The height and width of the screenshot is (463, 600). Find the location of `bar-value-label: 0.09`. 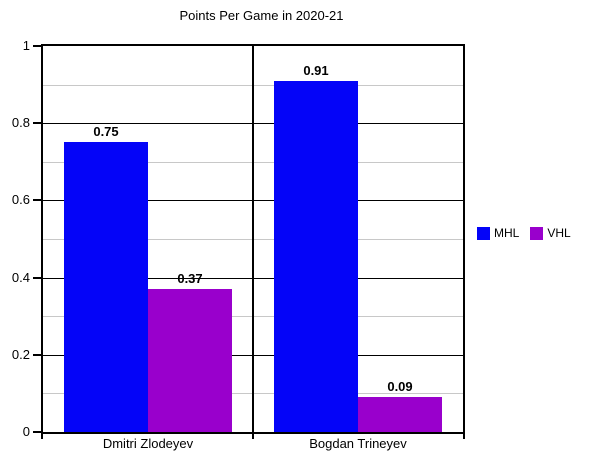

bar-value-label: 0.09 is located at coordinates (400, 386).